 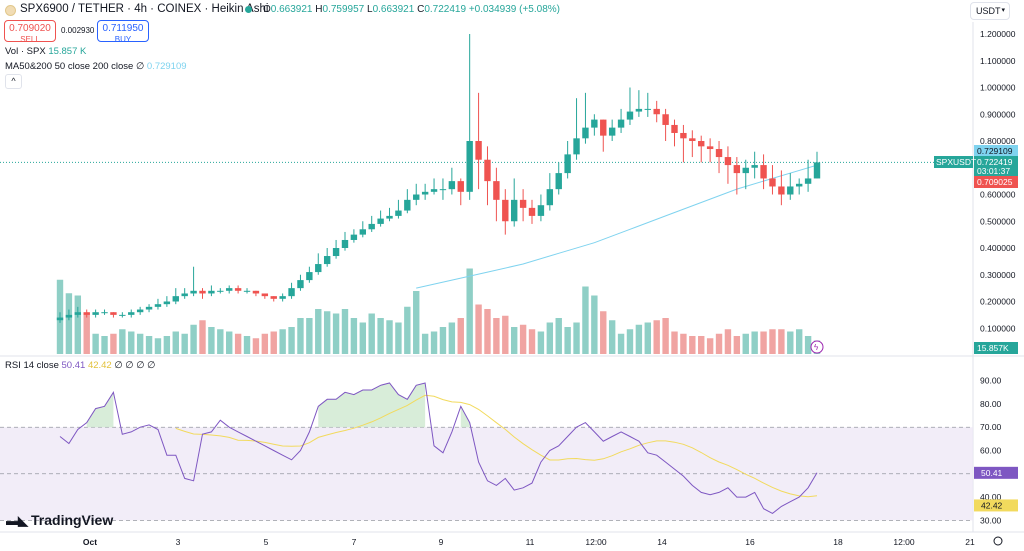 What do you see at coordinates (45, 51) in the screenshot?
I see `volume-legend: Vol · SPX 15.857 K` at bounding box center [45, 51].